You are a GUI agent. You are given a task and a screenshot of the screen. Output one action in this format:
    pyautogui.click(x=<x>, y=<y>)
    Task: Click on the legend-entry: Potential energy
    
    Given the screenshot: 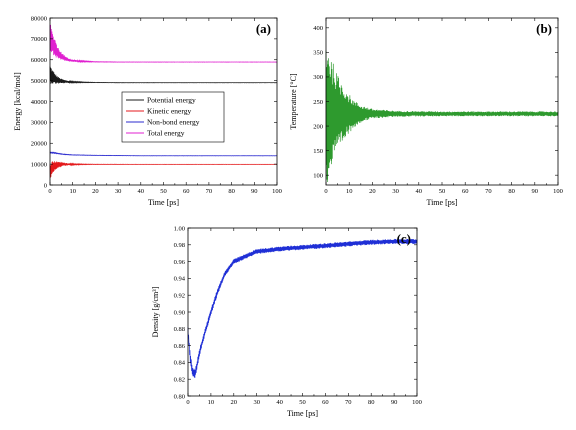 What is the action you would take?
    pyautogui.click(x=171, y=100)
    